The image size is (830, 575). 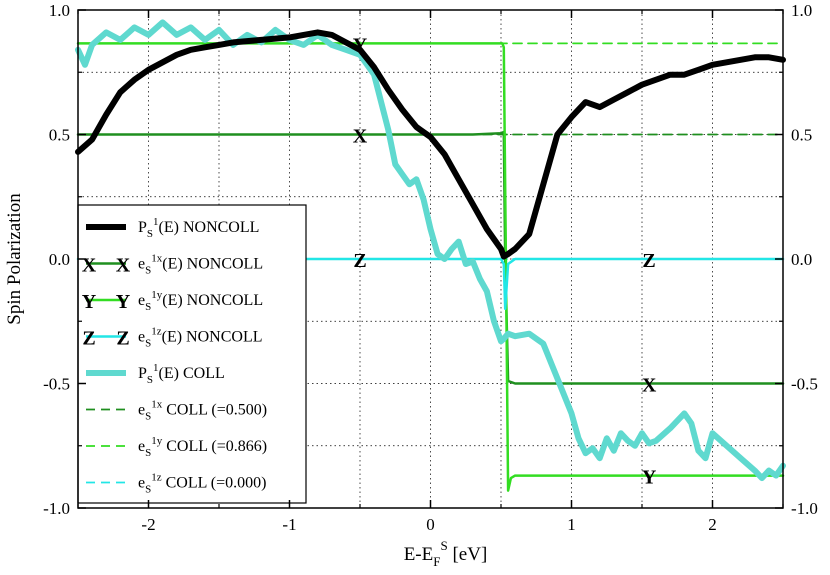 I want to click on legend-label: eS1x COLL (=0.500), so click(x=202, y=411).